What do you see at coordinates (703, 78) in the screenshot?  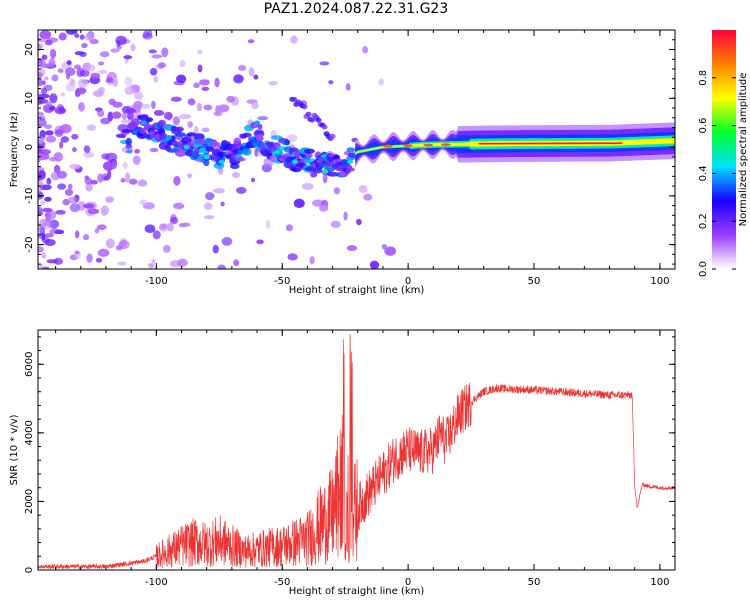 I see `colorbar-tick-label: 0.8` at bounding box center [703, 78].